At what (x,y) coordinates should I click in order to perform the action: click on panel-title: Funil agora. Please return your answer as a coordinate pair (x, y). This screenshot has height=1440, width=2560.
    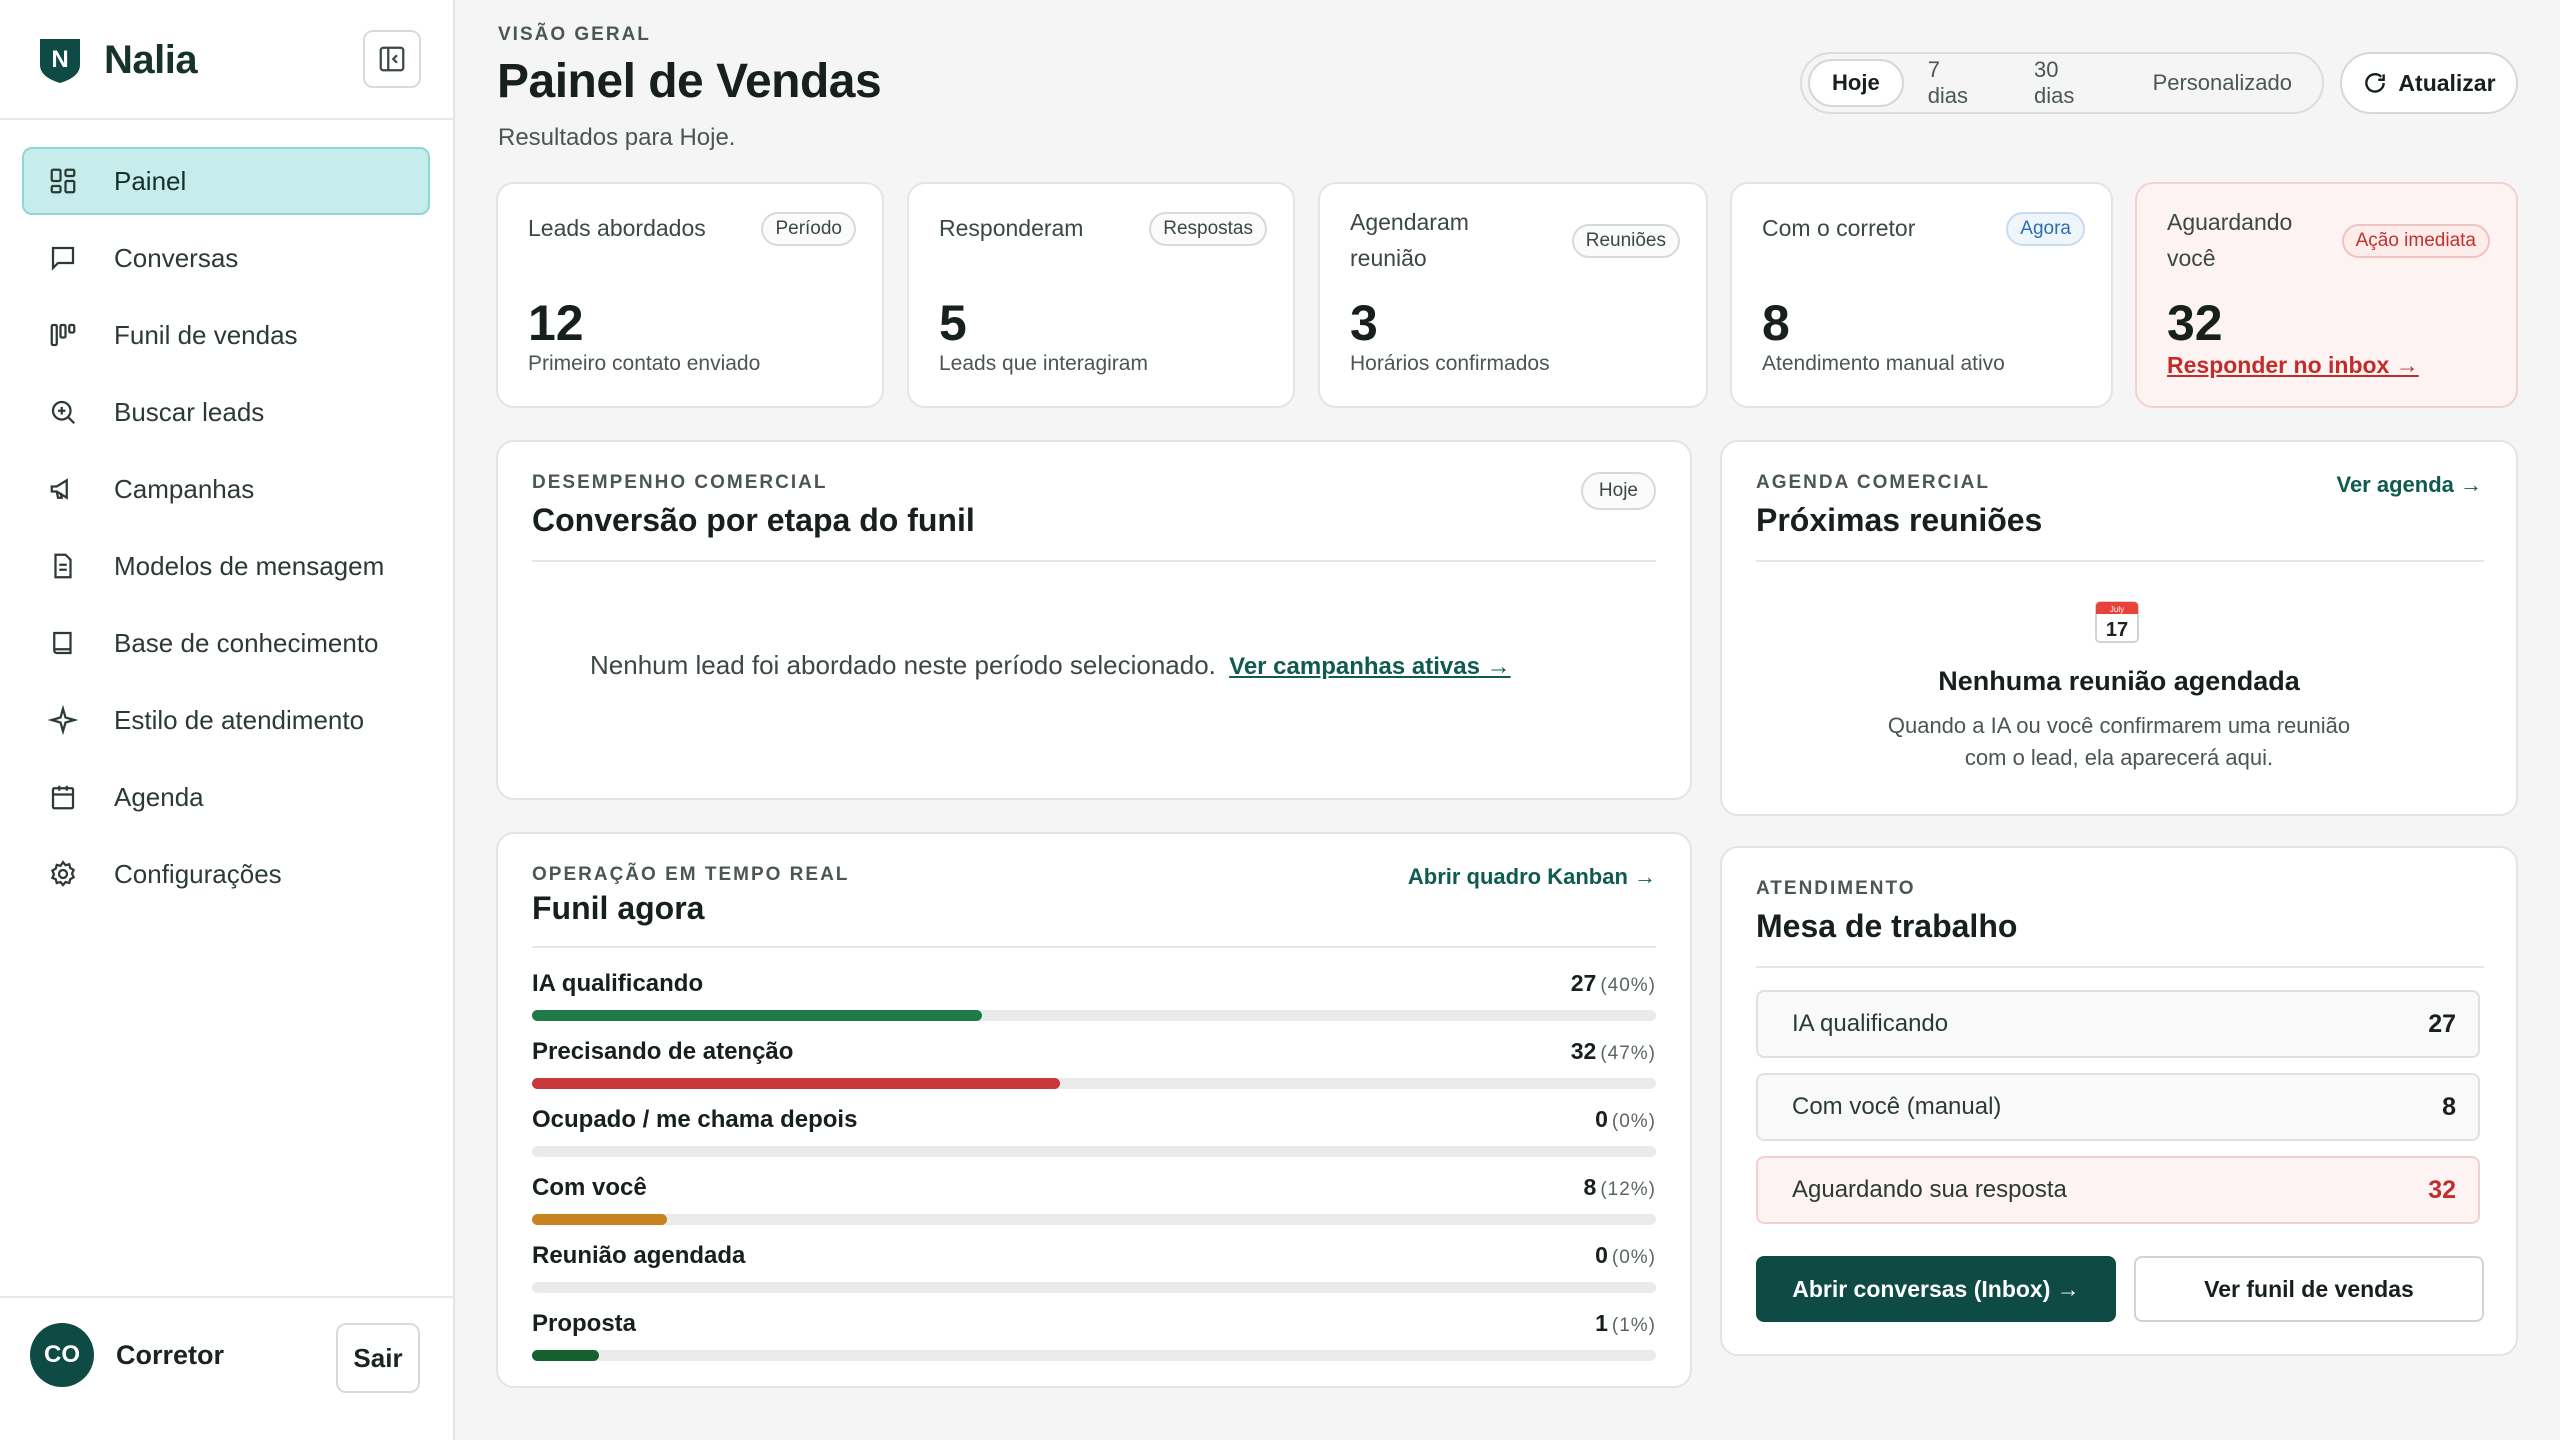
    Looking at the image, I should click on (618, 908).